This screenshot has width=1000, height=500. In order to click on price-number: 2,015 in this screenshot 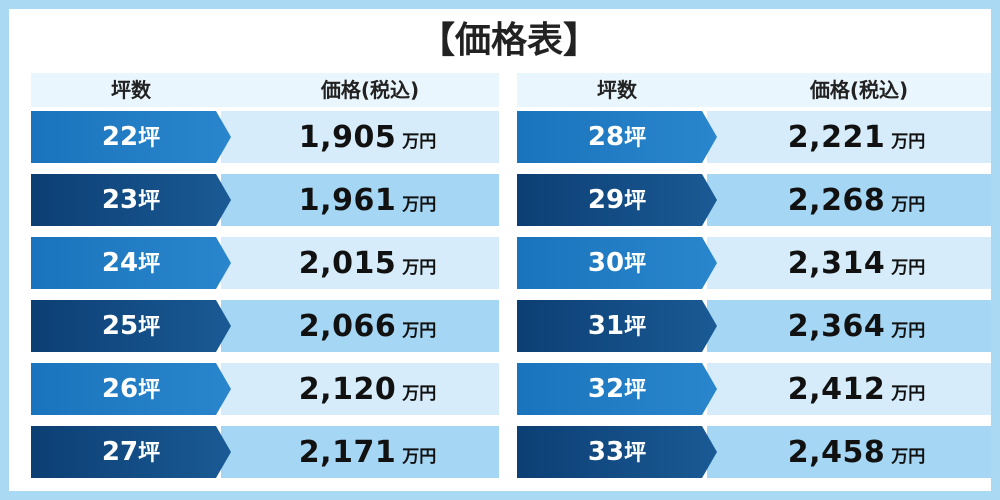, I will do `click(347, 263)`.